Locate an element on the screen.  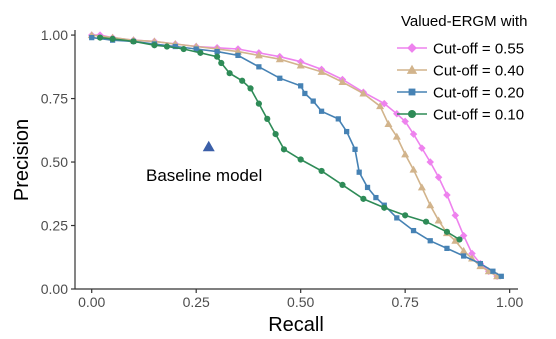
y-tick-label: 1.00 is located at coordinates (54, 35).